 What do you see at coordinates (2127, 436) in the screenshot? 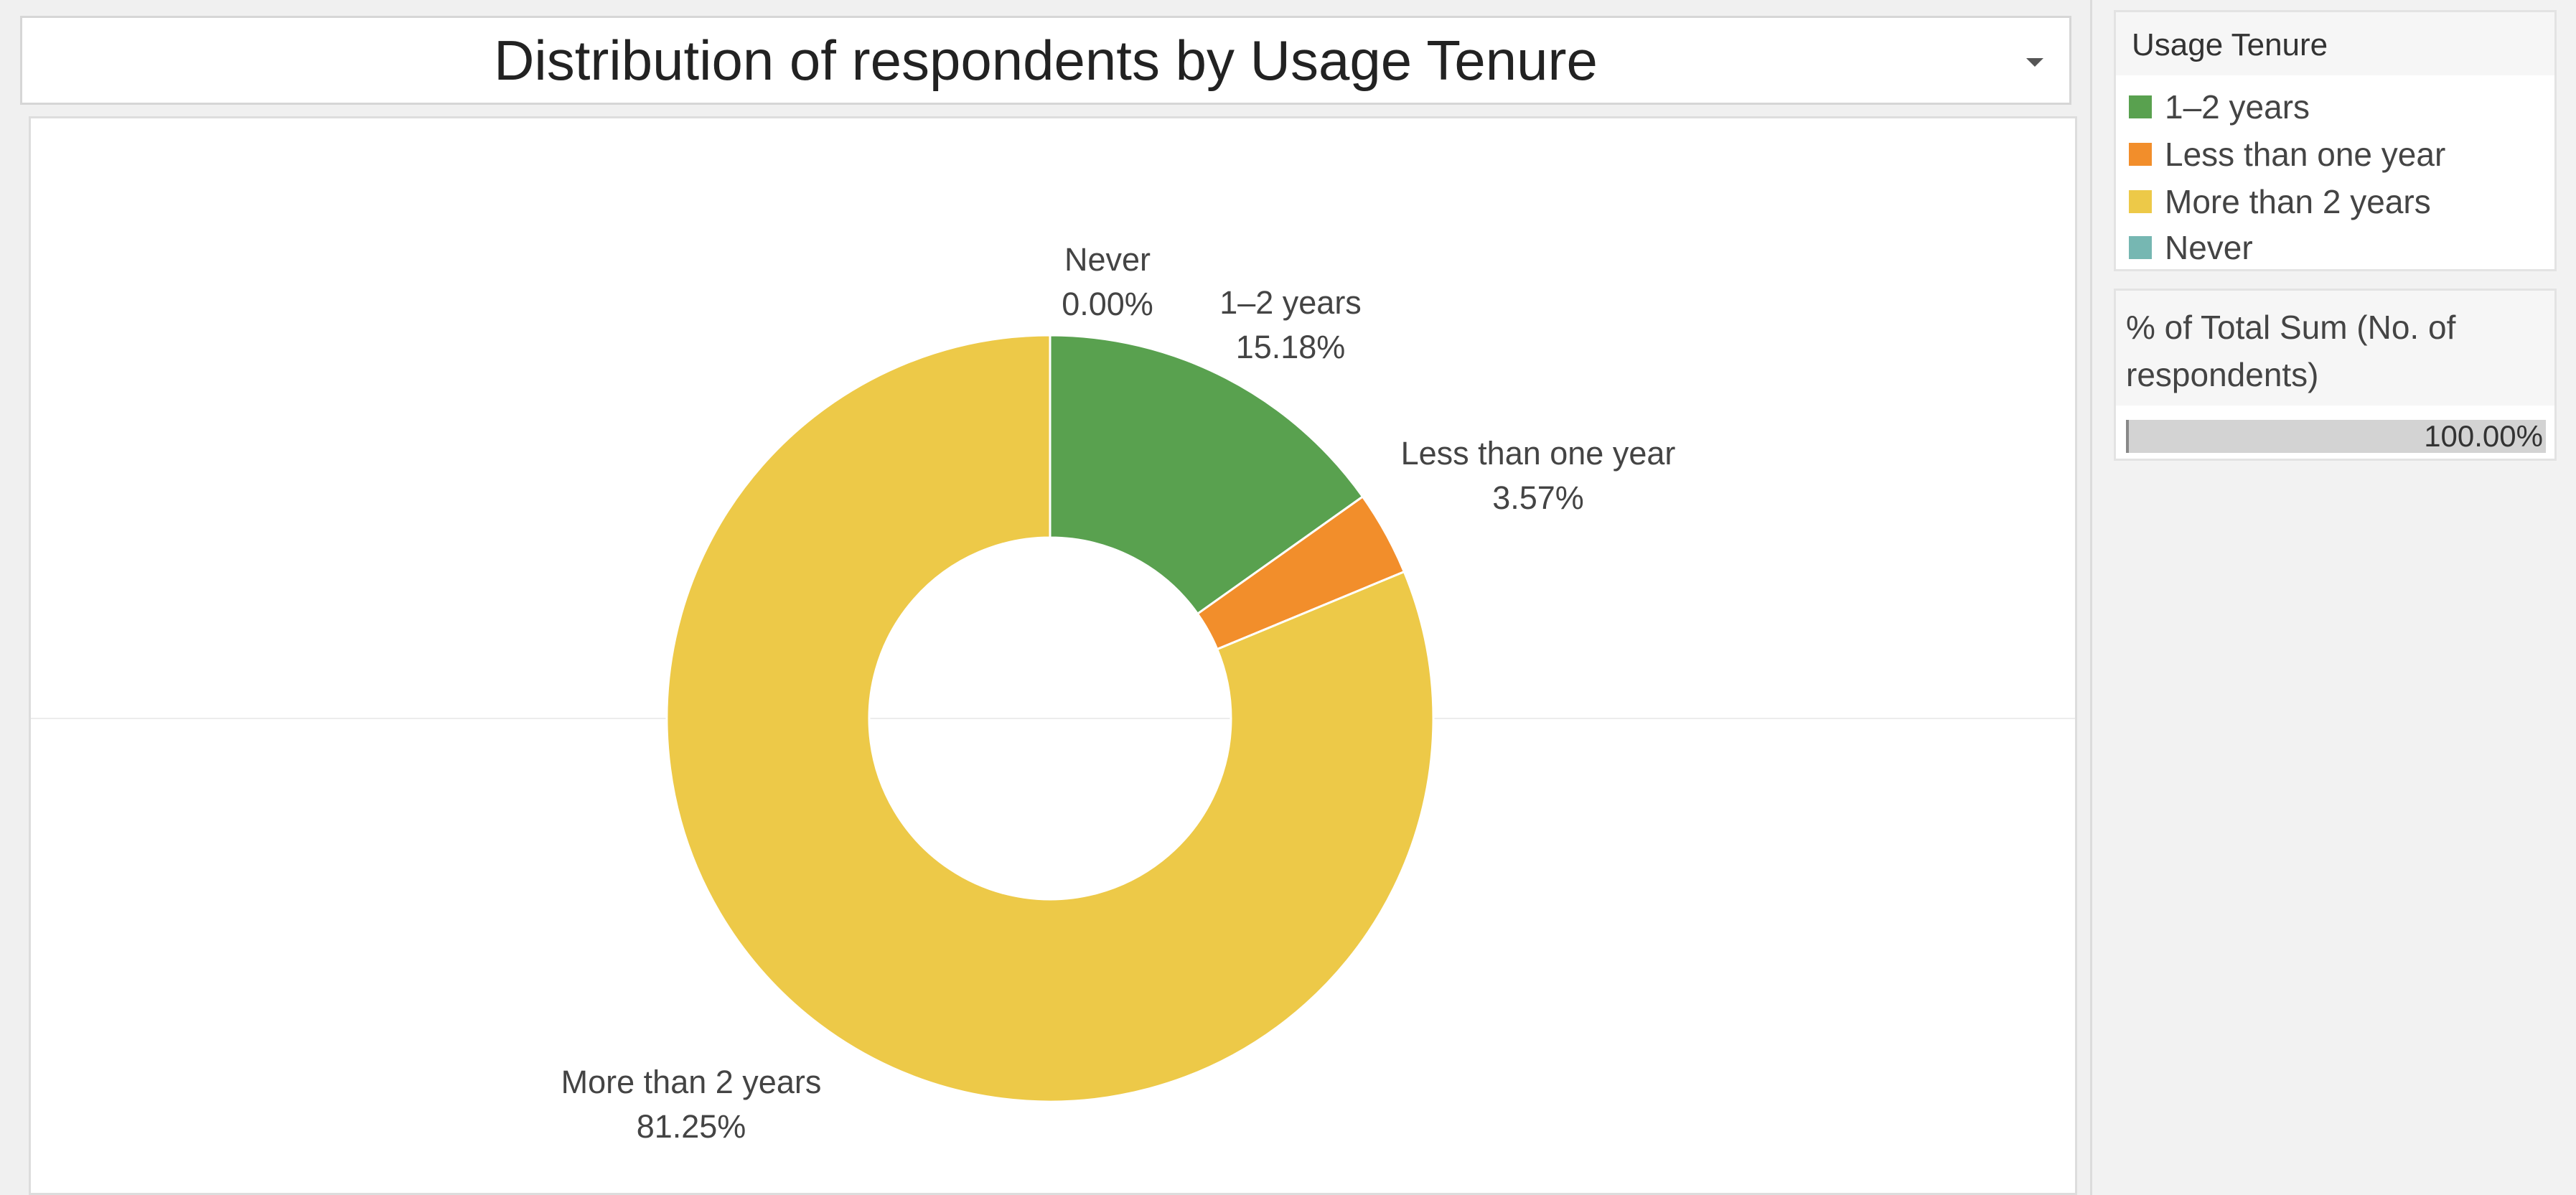
I see `measure-tick` at bounding box center [2127, 436].